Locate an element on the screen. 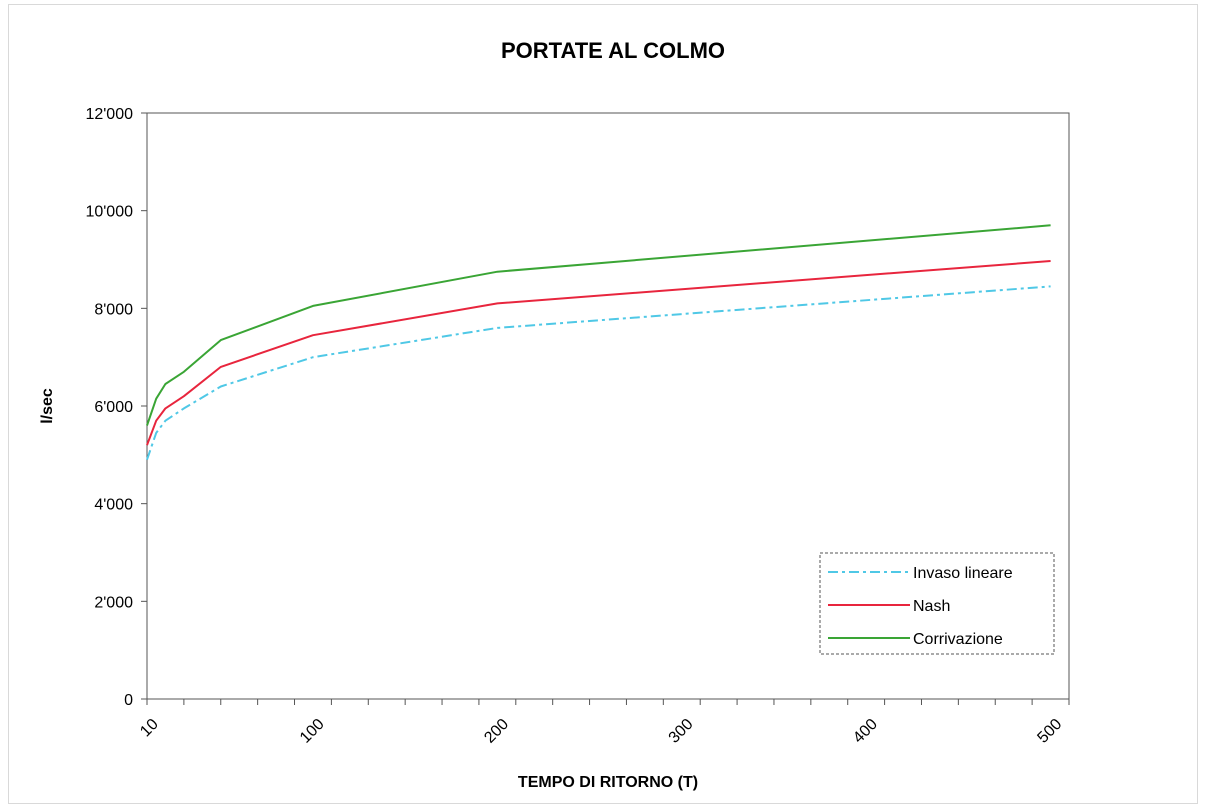 The width and height of the screenshot is (1206, 809). x-axis: 10 100 200 300 400 500 is located at coordinates (603, 723).